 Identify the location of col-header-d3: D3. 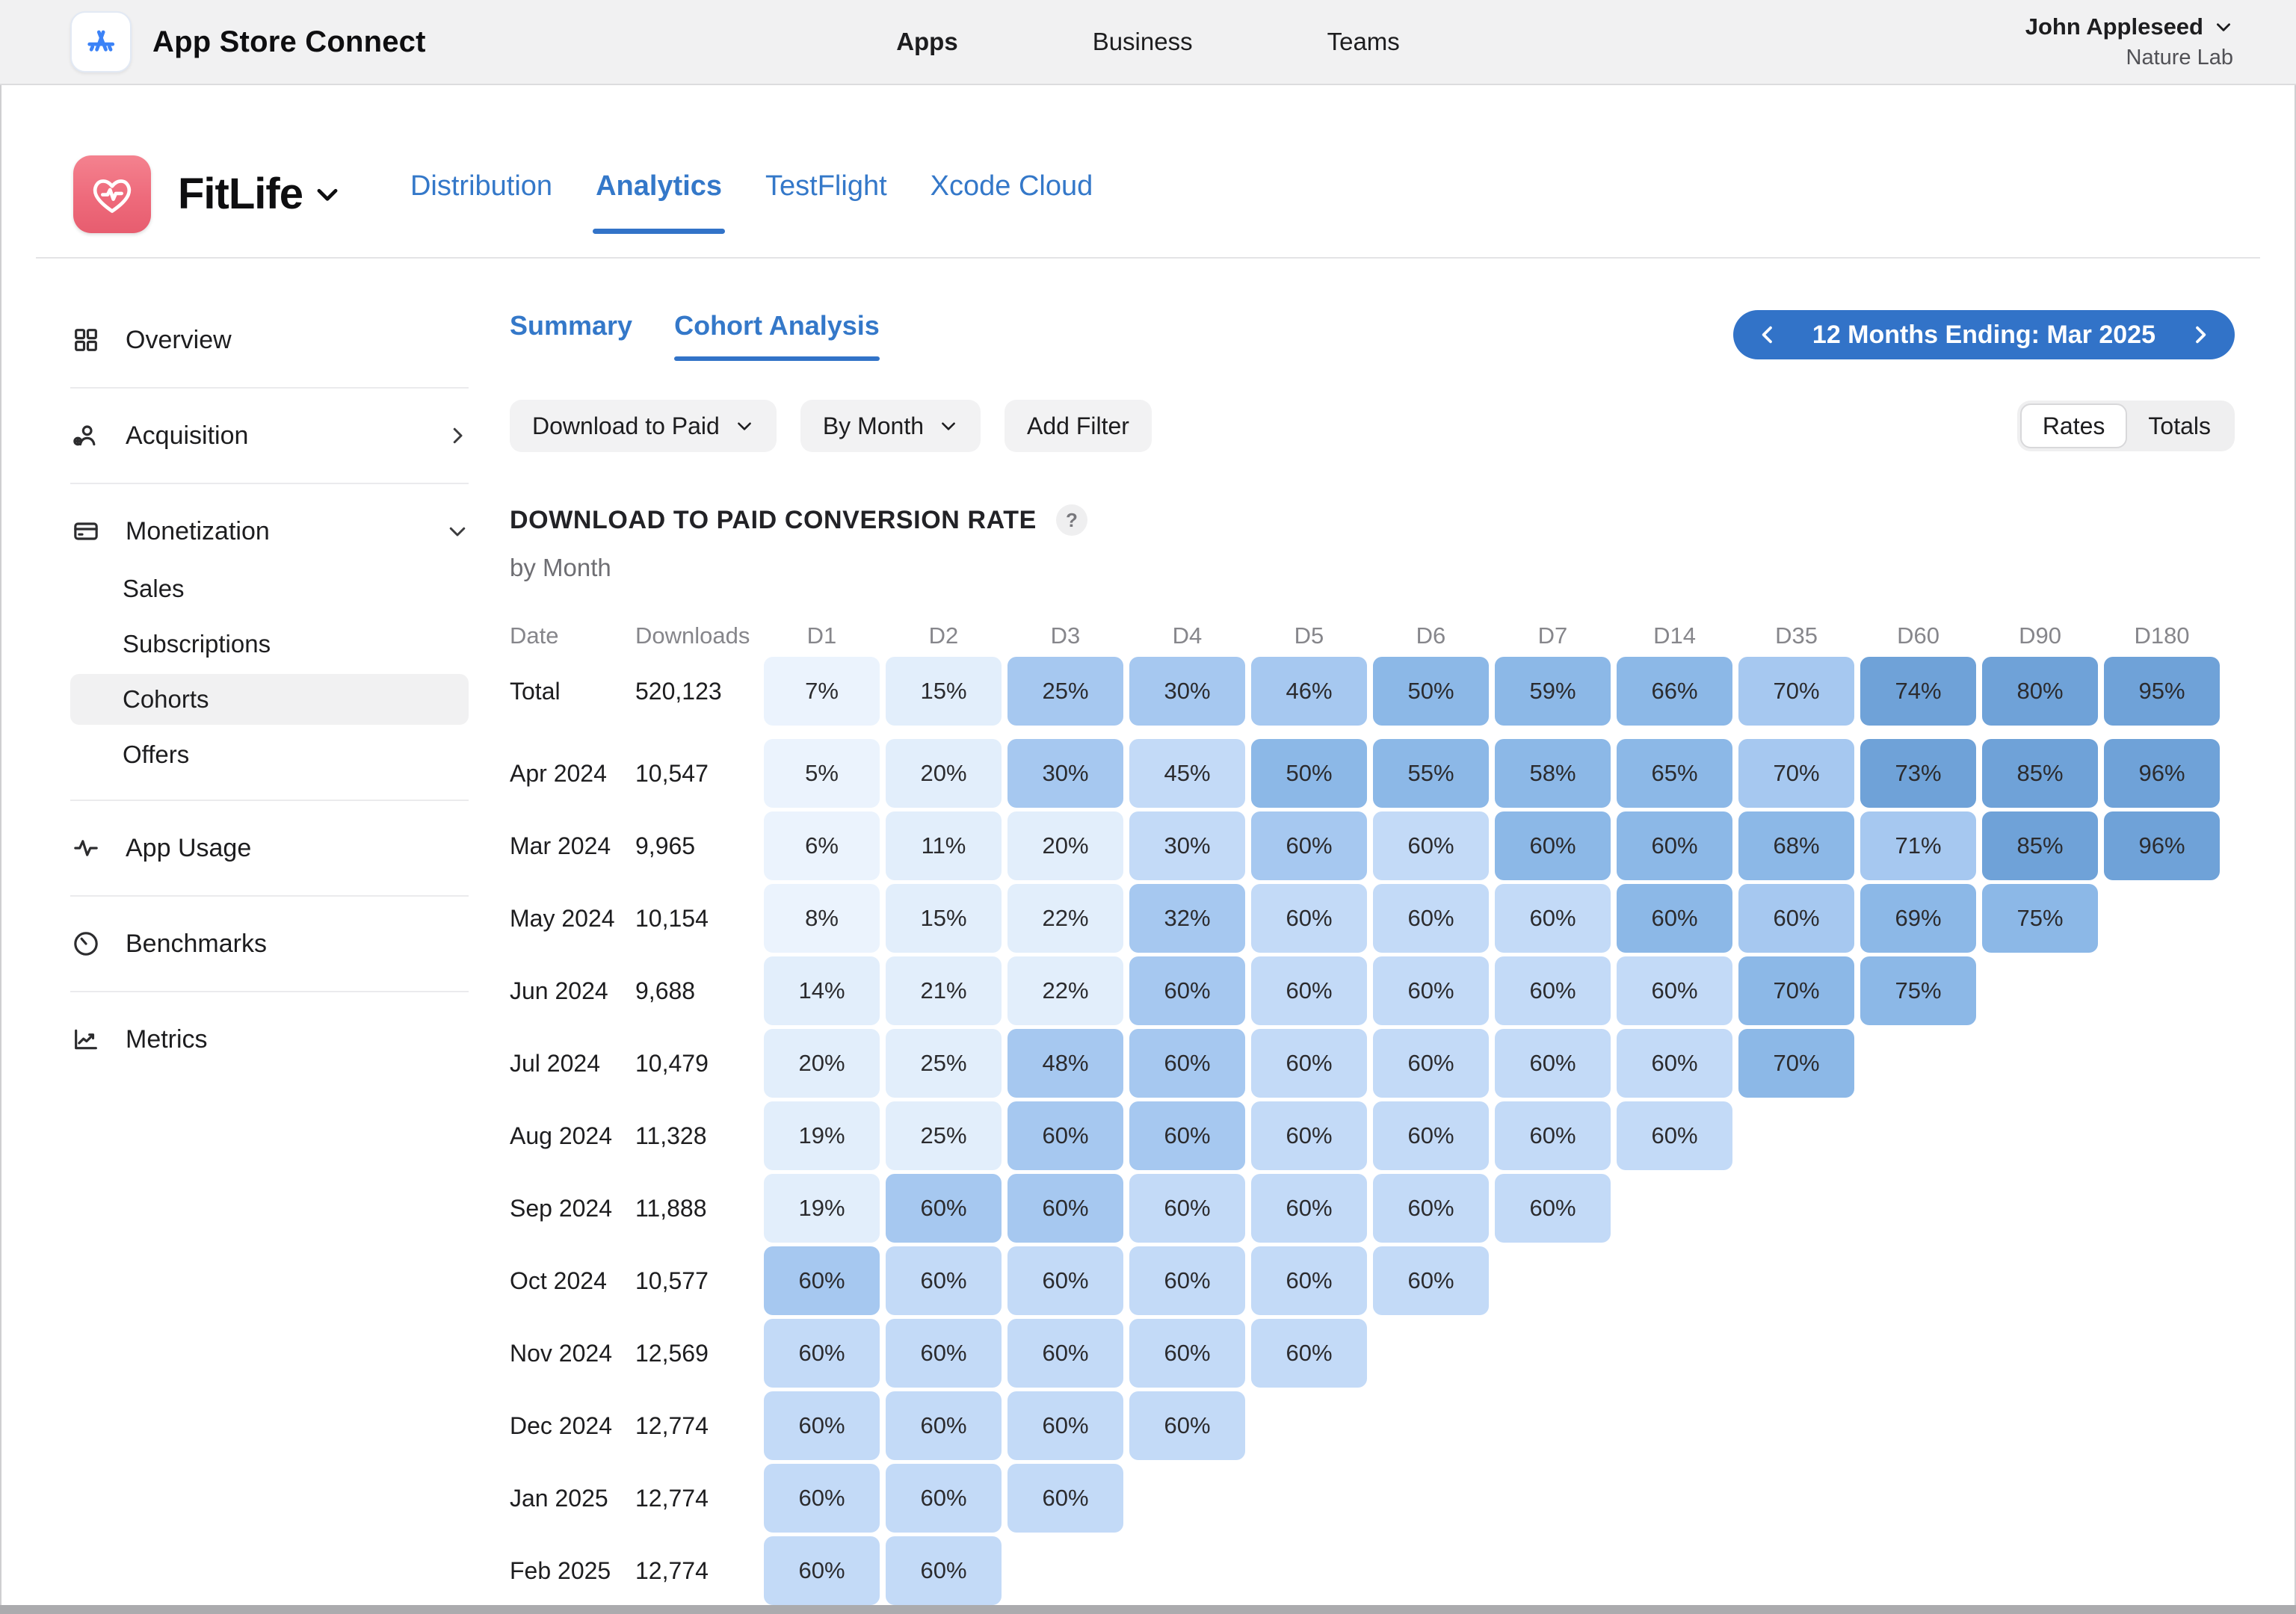
(1066, 635).